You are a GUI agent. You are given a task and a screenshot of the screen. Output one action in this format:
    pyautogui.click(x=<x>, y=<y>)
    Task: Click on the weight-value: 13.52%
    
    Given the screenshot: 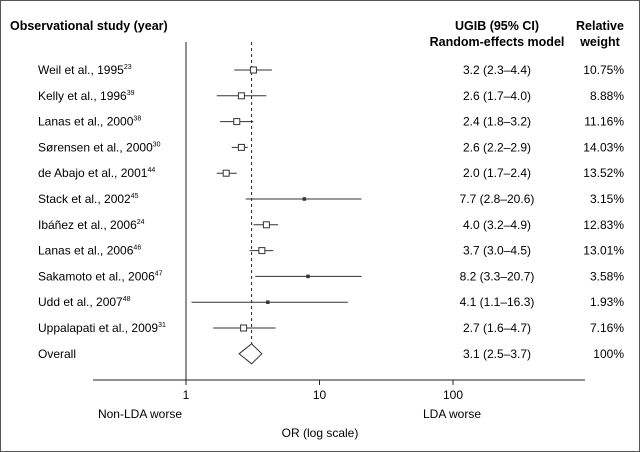 What is the action you would take?
    pyautogui.click(x=603, y=173)
    